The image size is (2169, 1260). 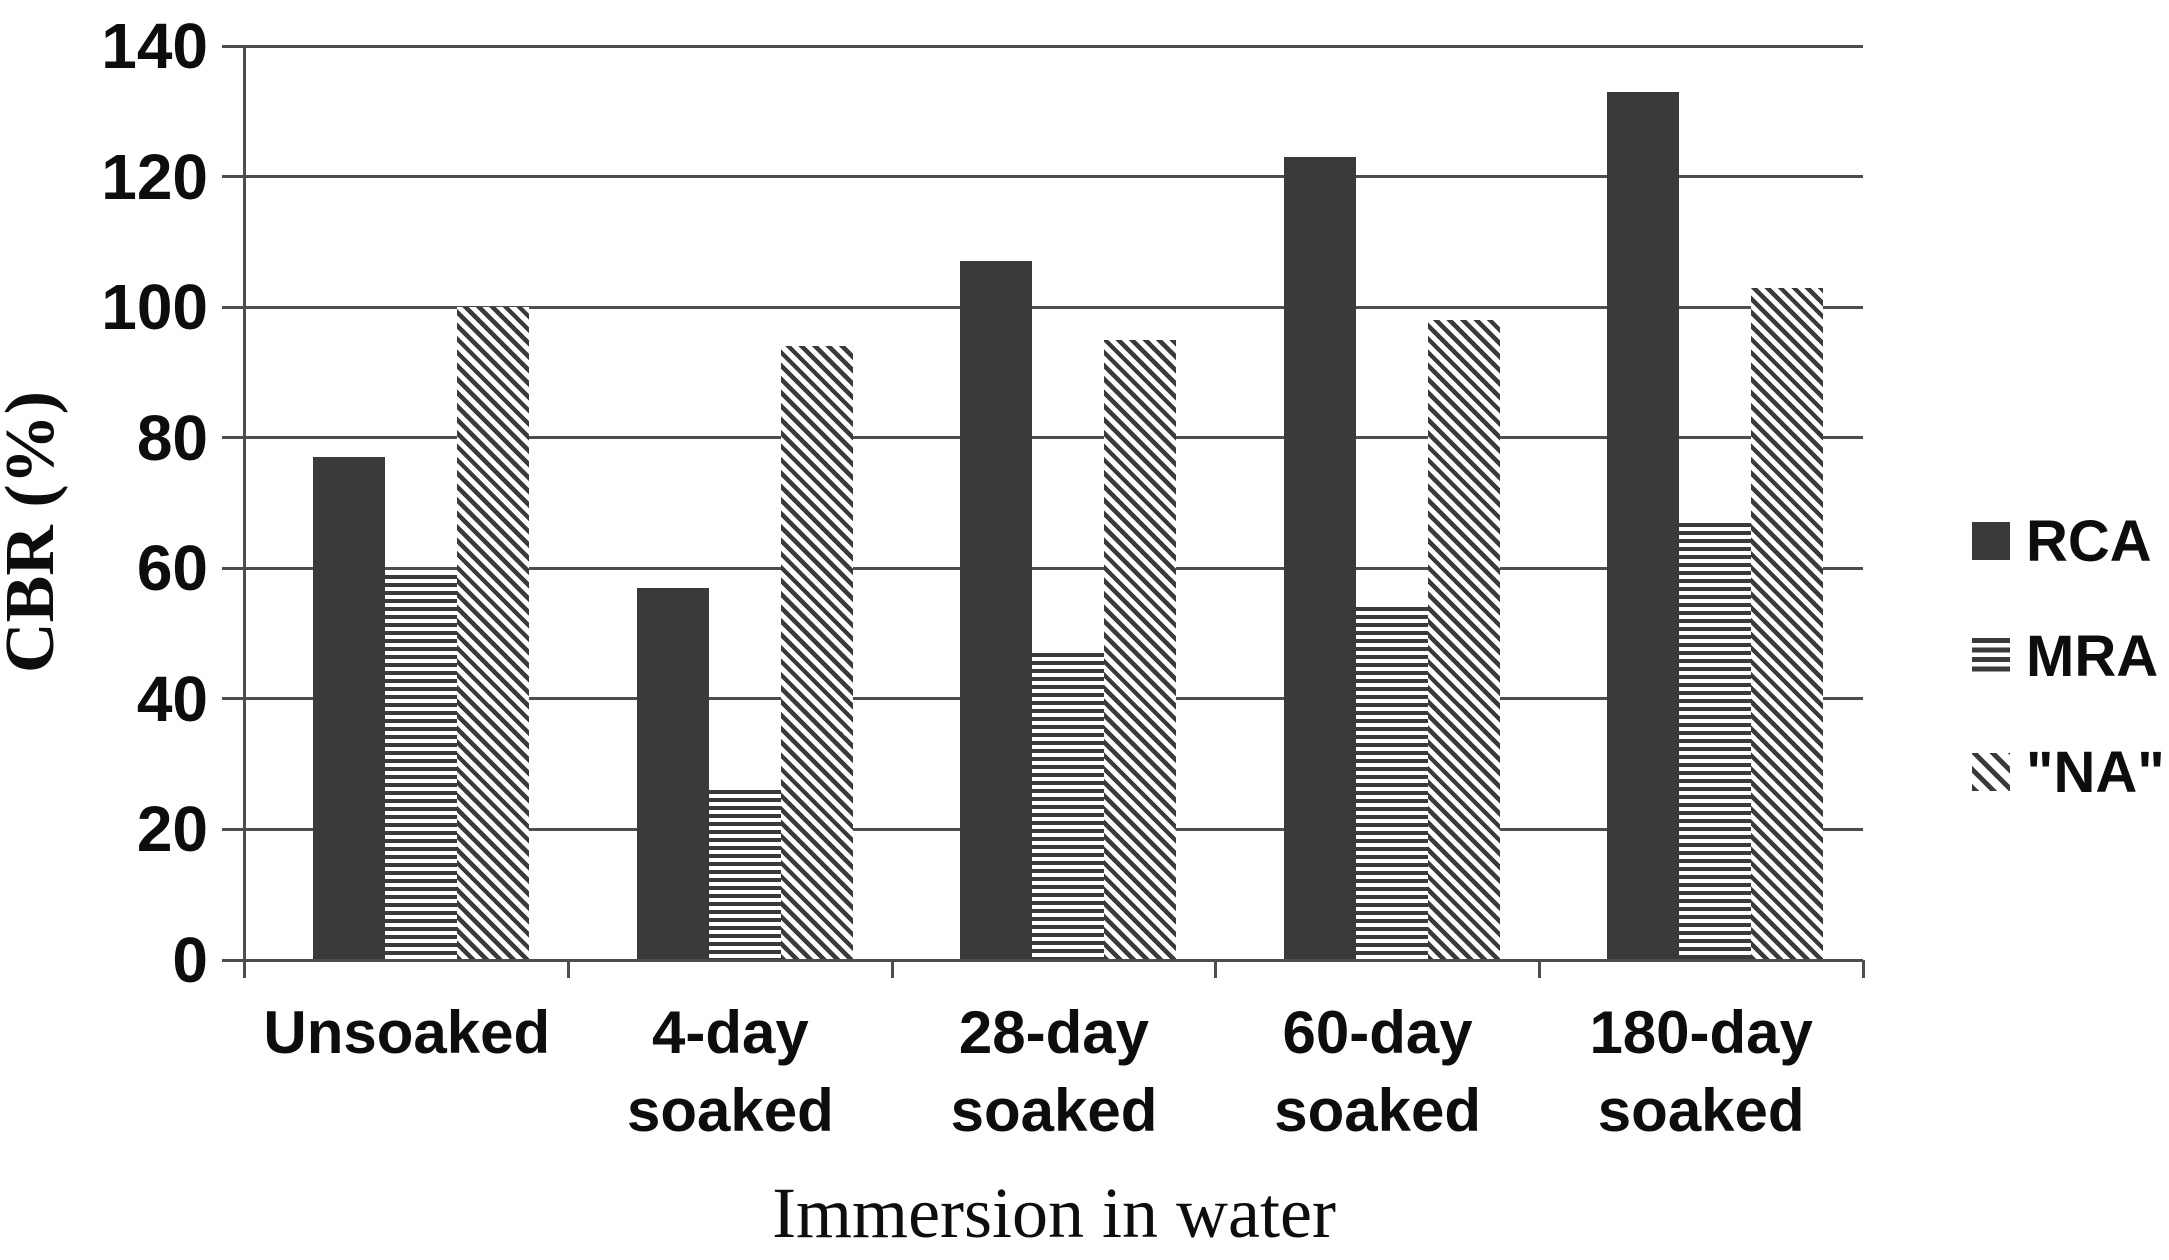 What do you see at coordinates (172, 829) in the screenshot?
I see `y-tick-label-20: 20` at bounding box center [172, 829].